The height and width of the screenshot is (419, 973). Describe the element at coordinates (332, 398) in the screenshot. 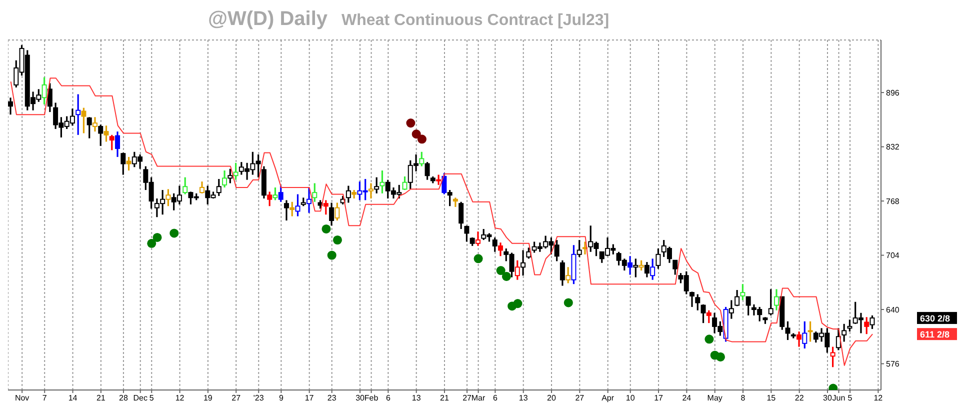

I see `x-tick-label: 23` at that location.